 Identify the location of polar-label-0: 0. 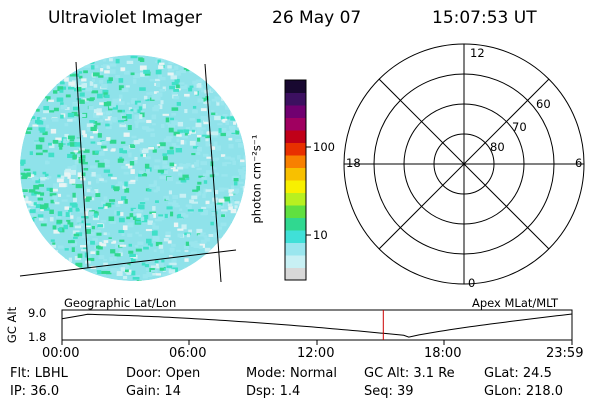
(472, 283).